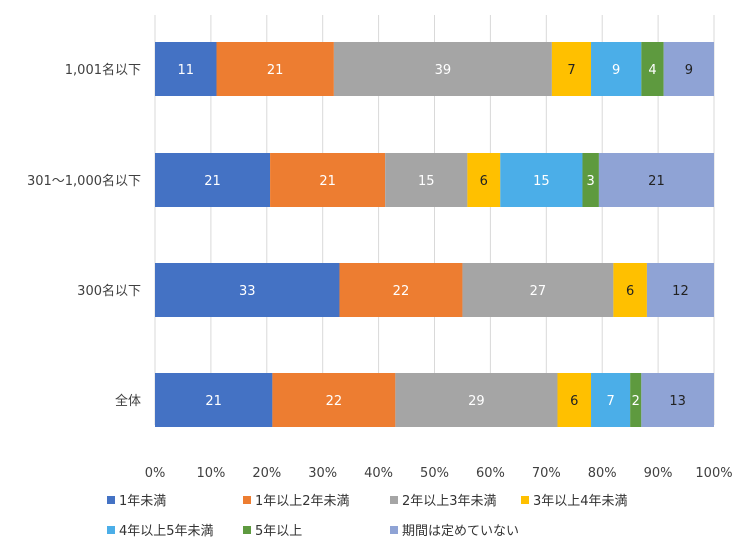 This screenshot has height=550, width=750. I want to click on legend-item: 1年以上2年未満, so click(296, 499).